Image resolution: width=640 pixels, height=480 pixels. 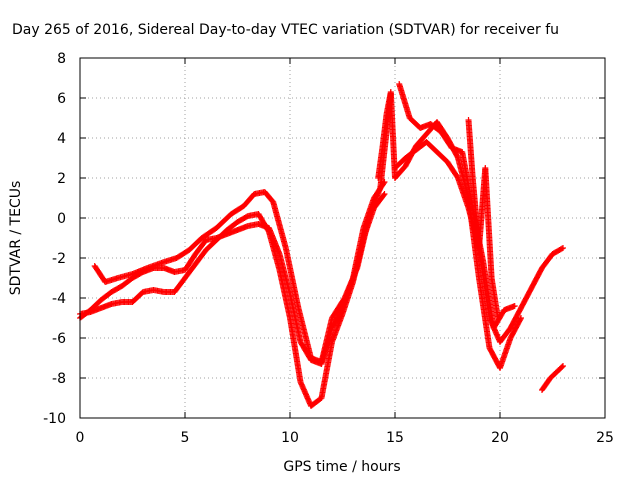 I want to click on x-tick-label: 15, so click(x=395, y=438).